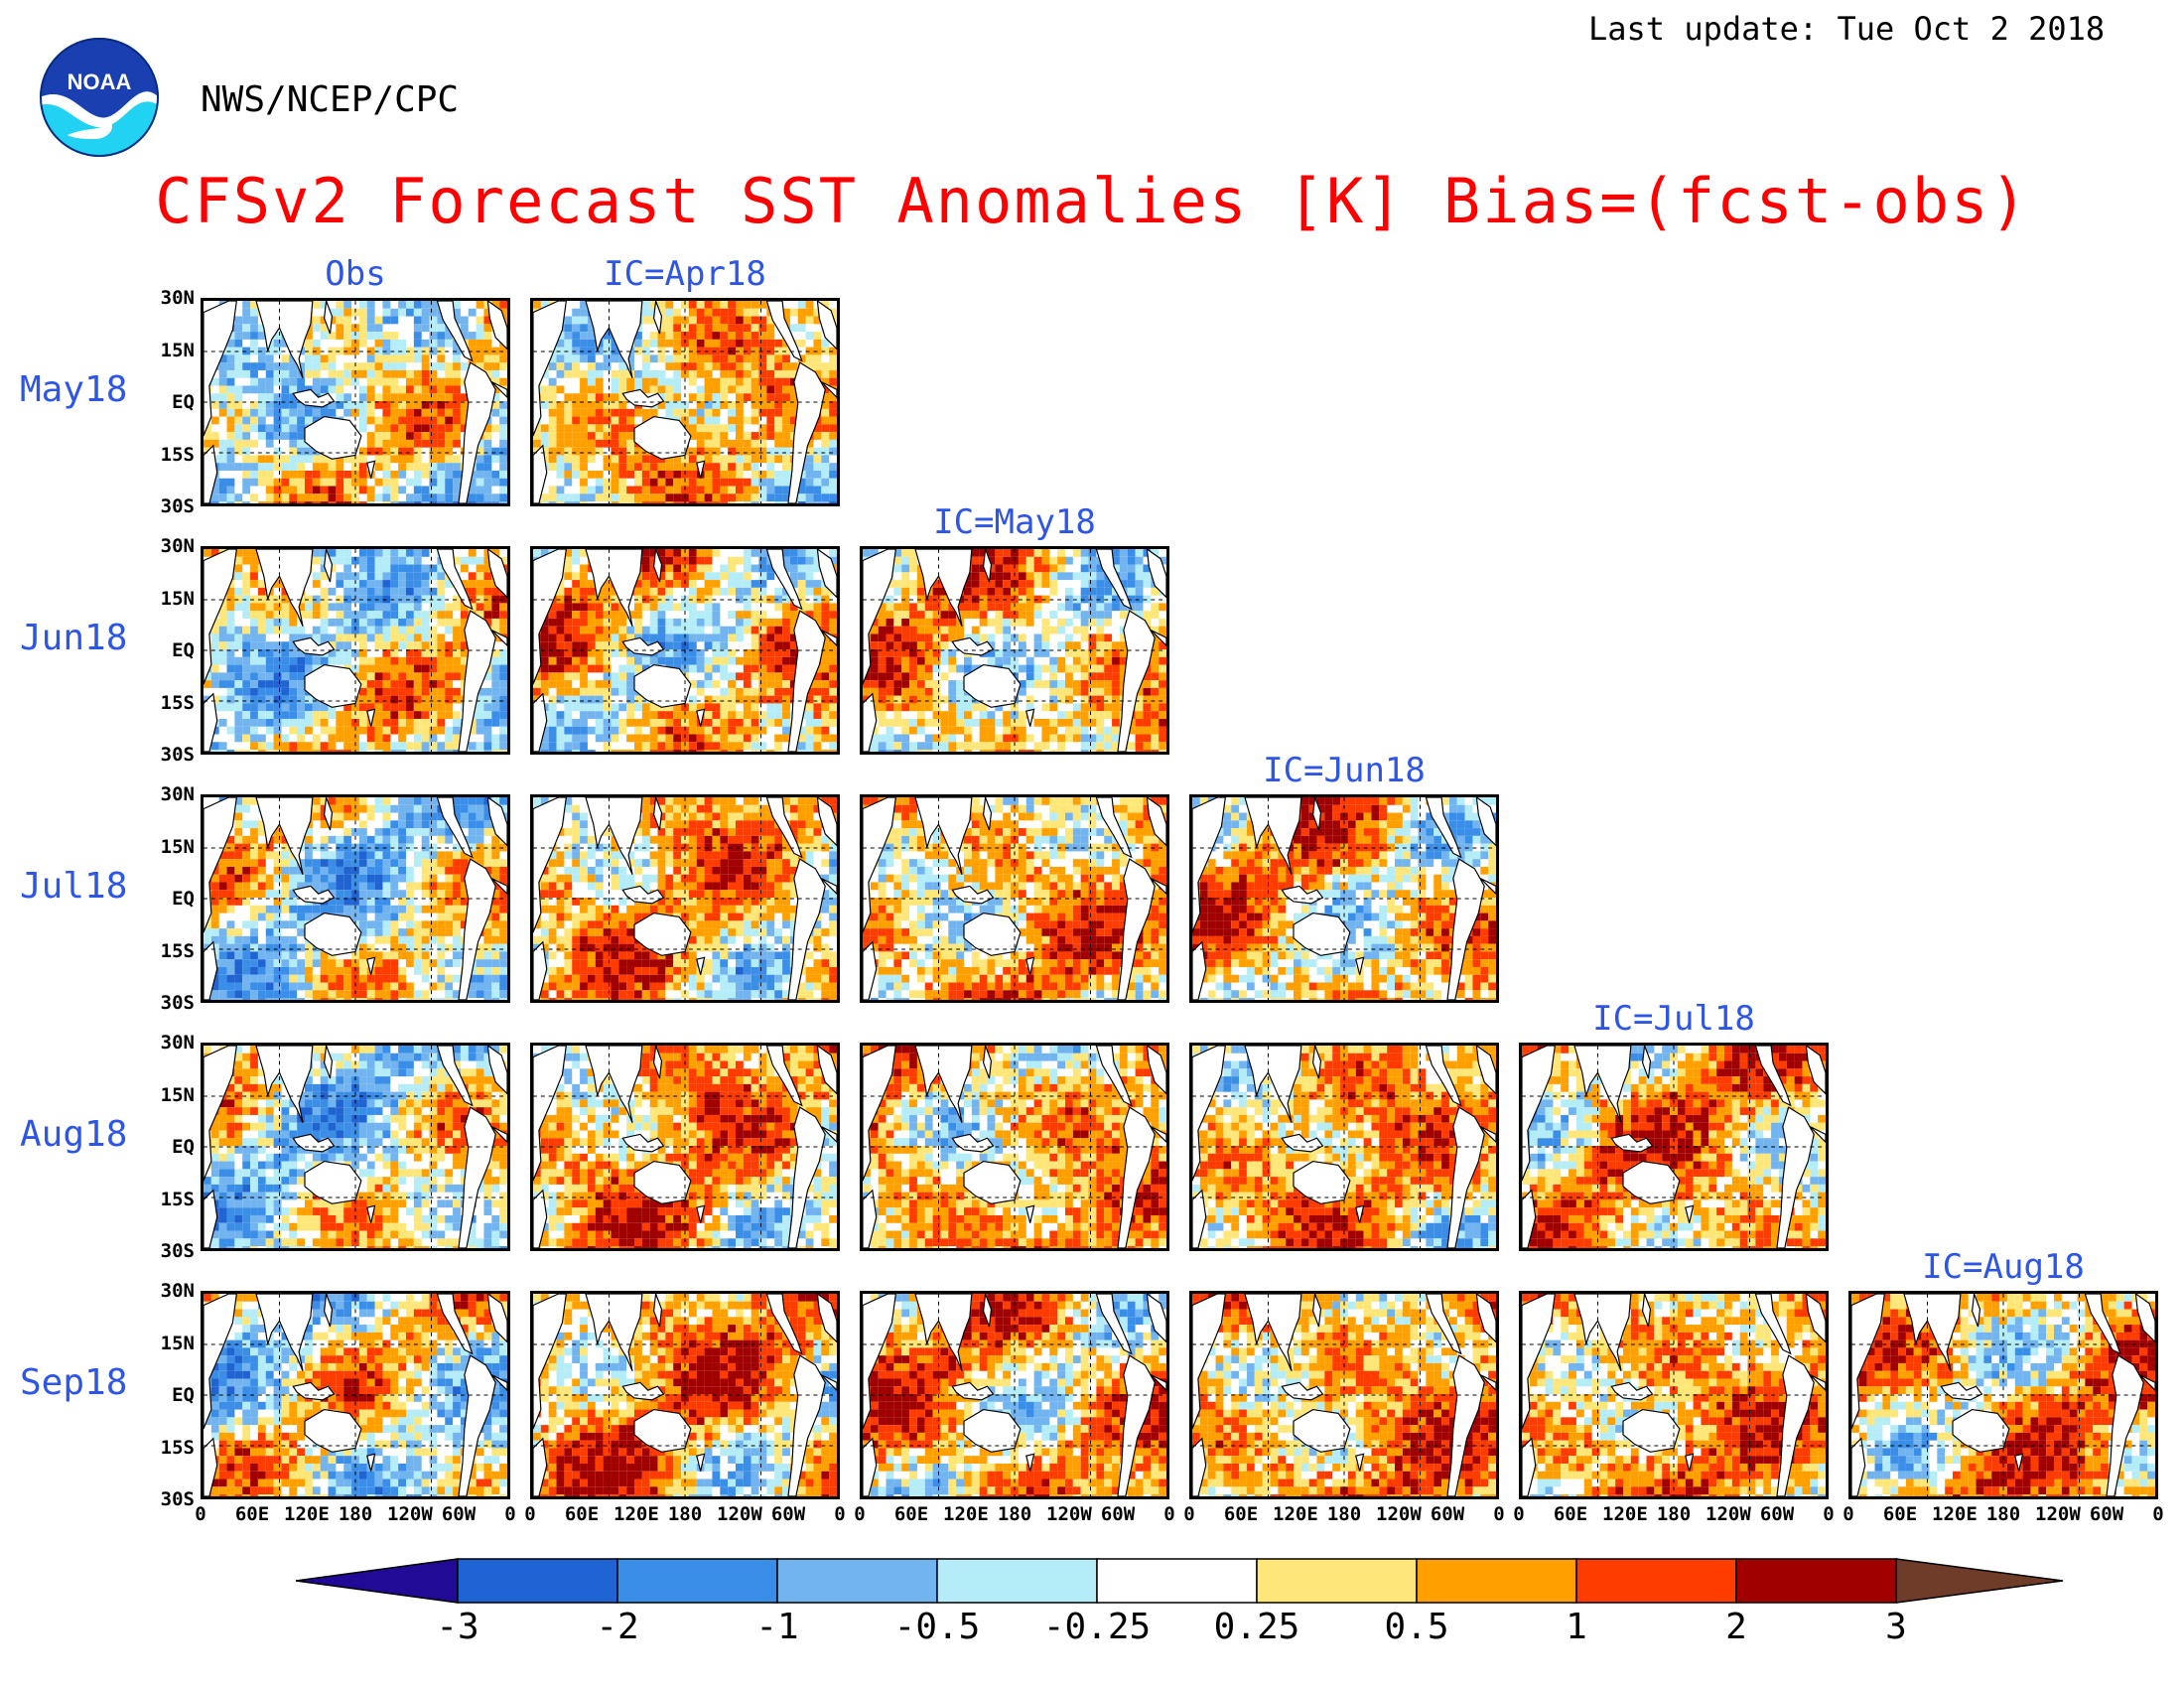  Describe the element at coordinates (377, 1581) in the screenshot. I see `colorbar-low-arrow` at that location.